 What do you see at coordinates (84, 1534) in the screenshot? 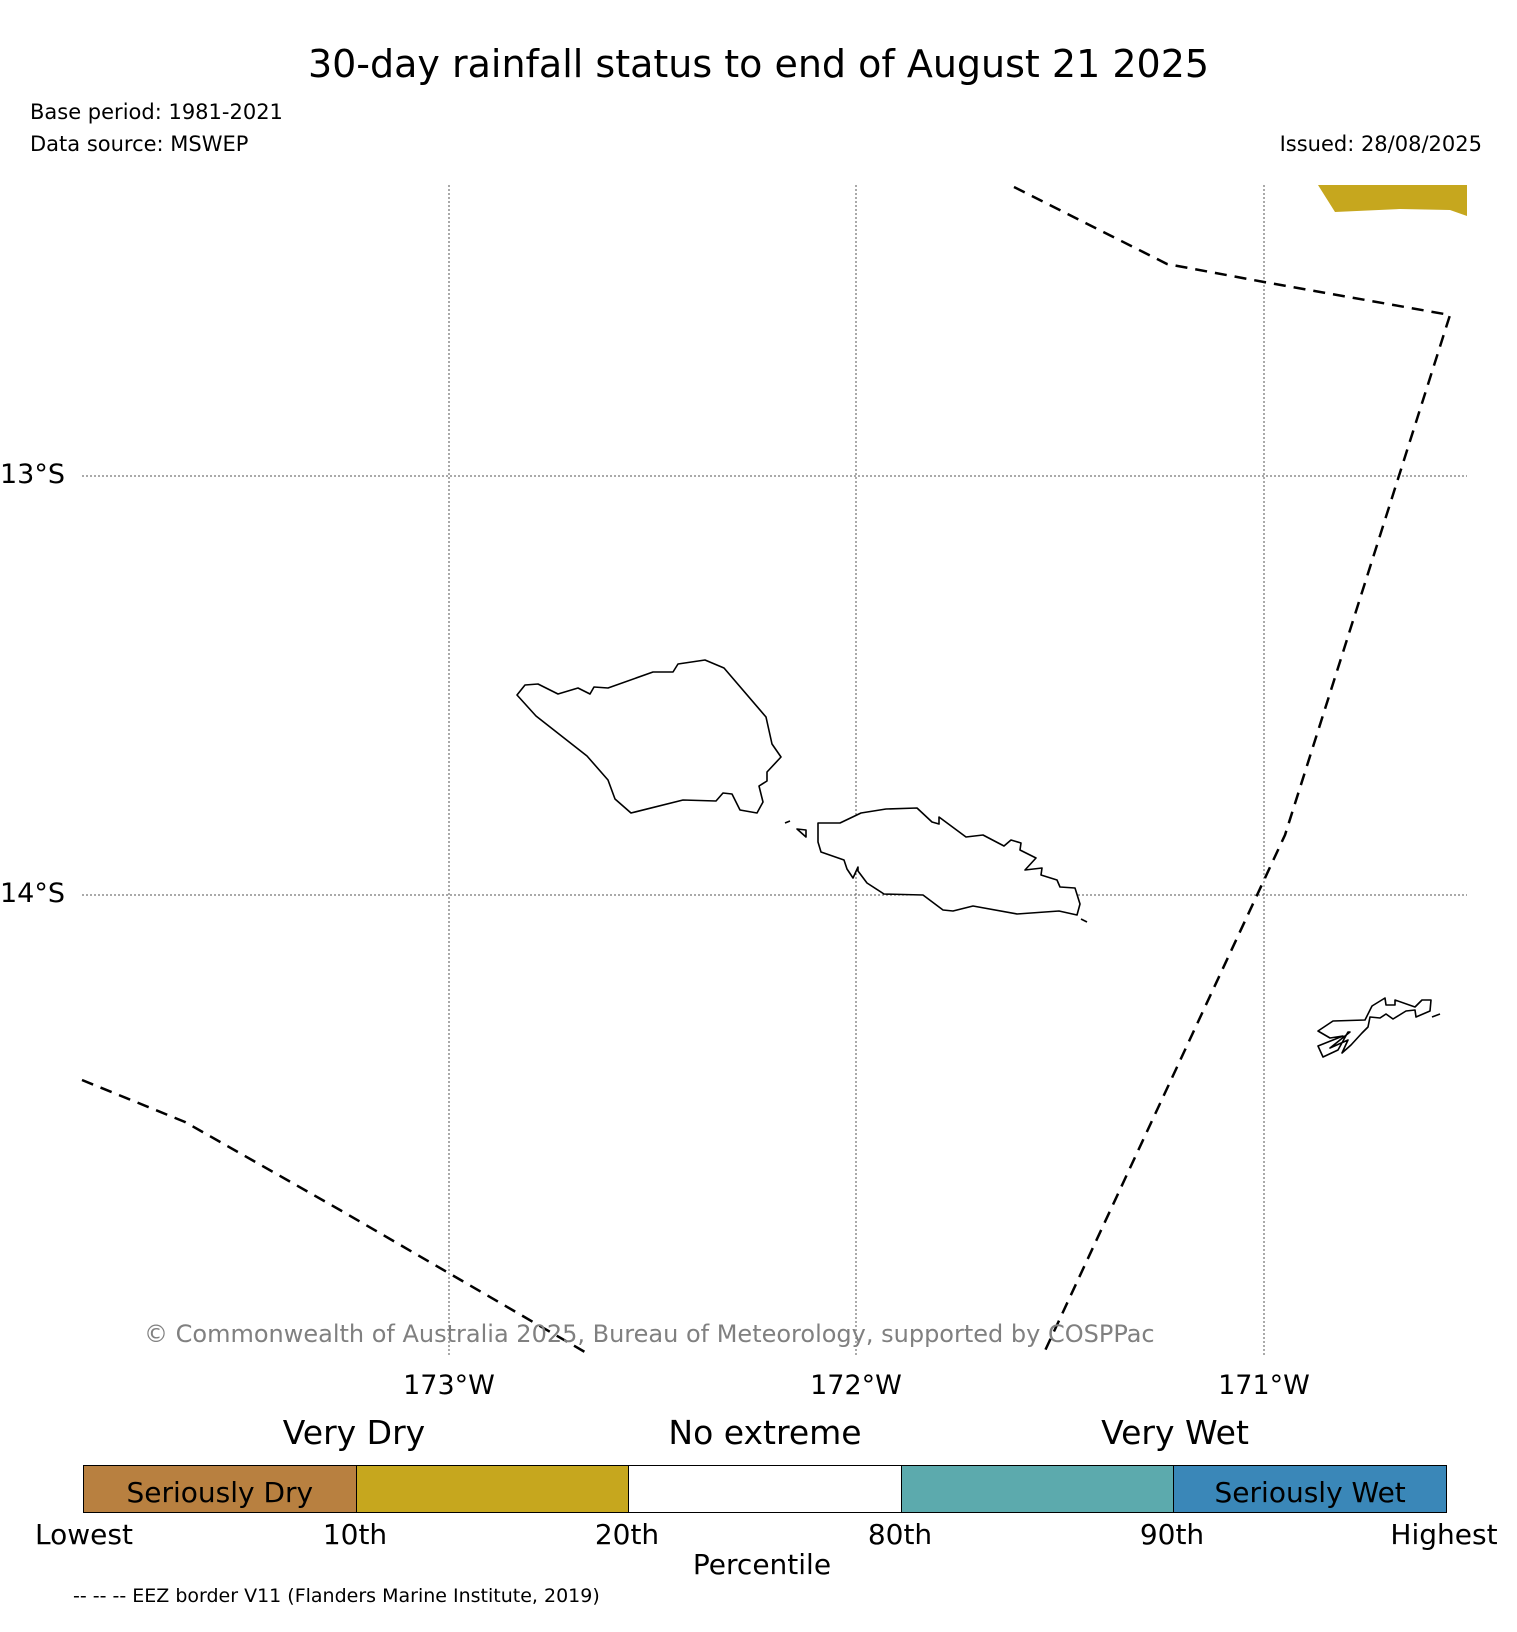
I see `legend-percentile-lowest: Lowest` at bounding box center [84, 1534].